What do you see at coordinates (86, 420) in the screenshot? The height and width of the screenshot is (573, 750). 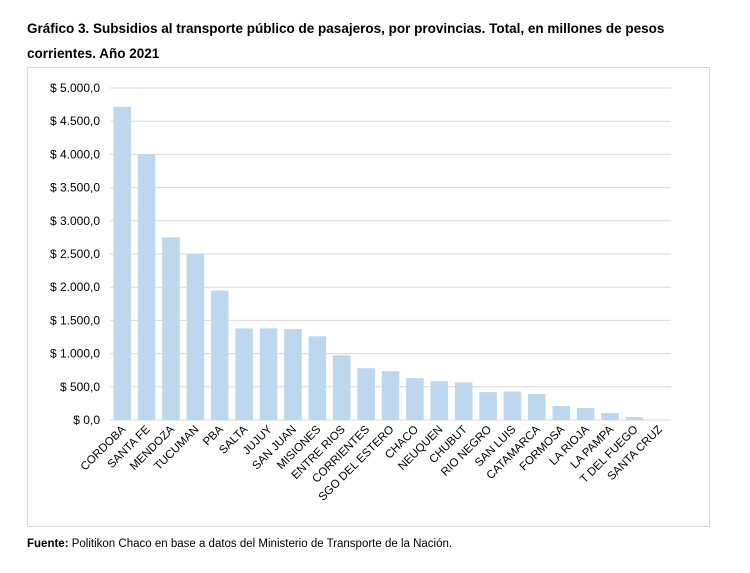 I see `y-tick-label: $ 0,0` at bounding box center [86, 420].